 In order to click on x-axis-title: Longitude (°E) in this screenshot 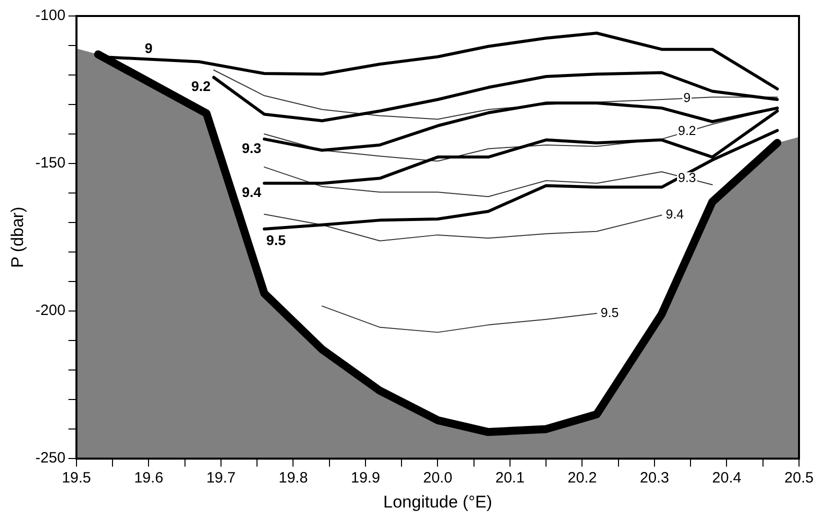, I will do `click(437, 502)`.